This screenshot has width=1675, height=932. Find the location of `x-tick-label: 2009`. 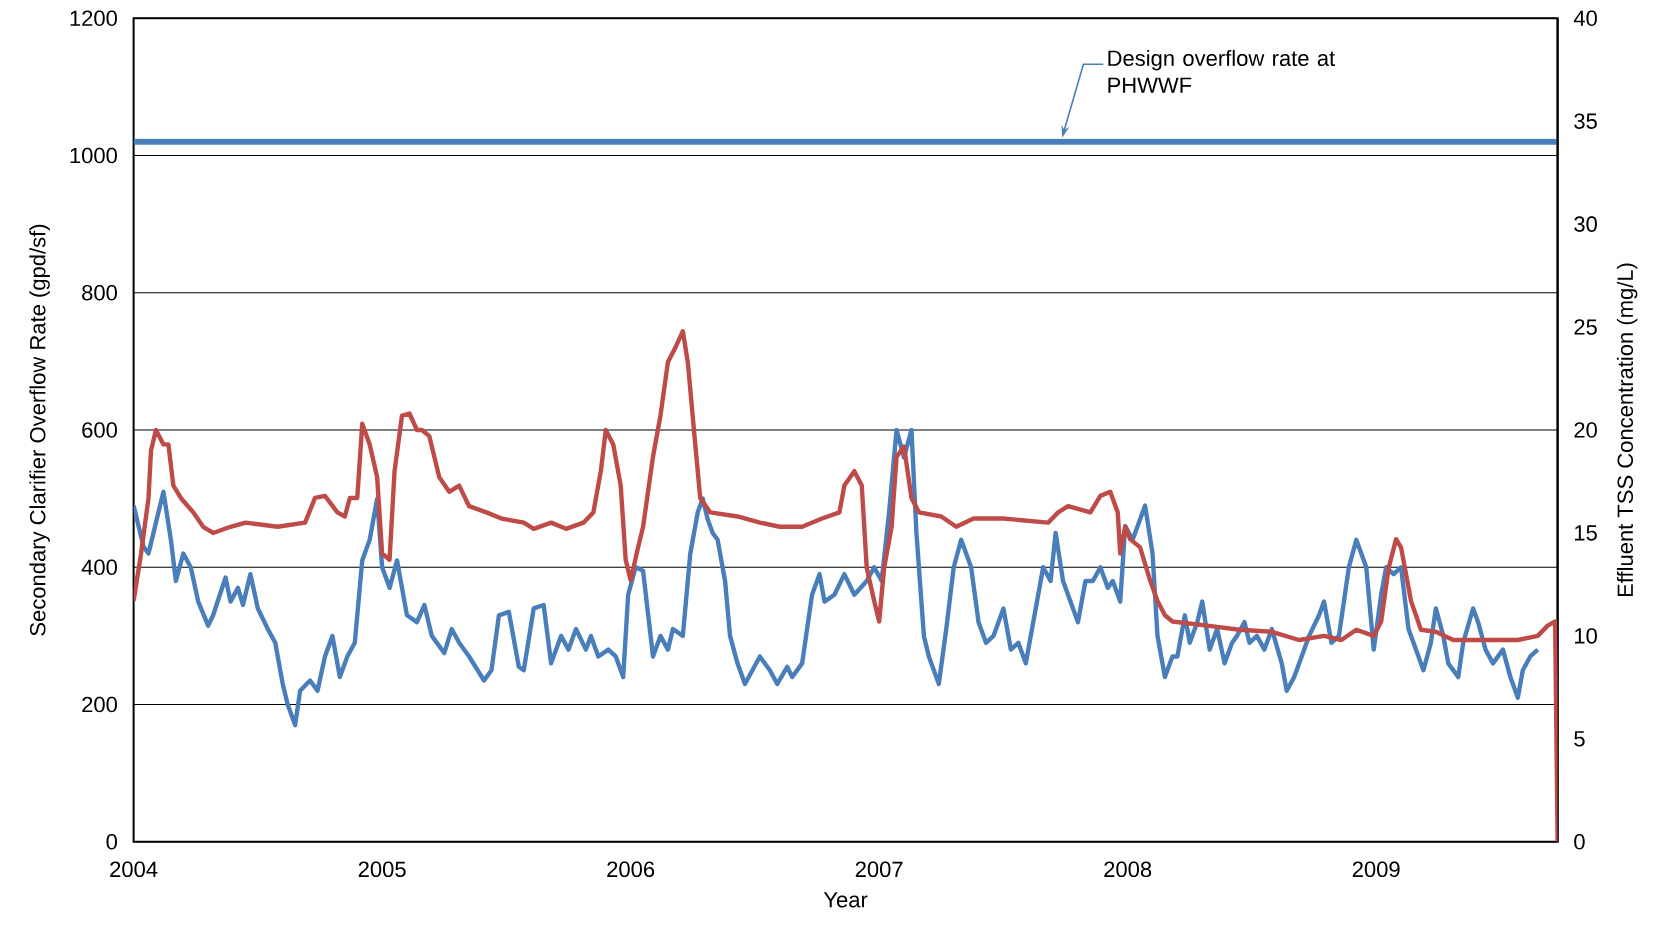

x-tick-label: 2009 is located at coordinates (1376, 869).